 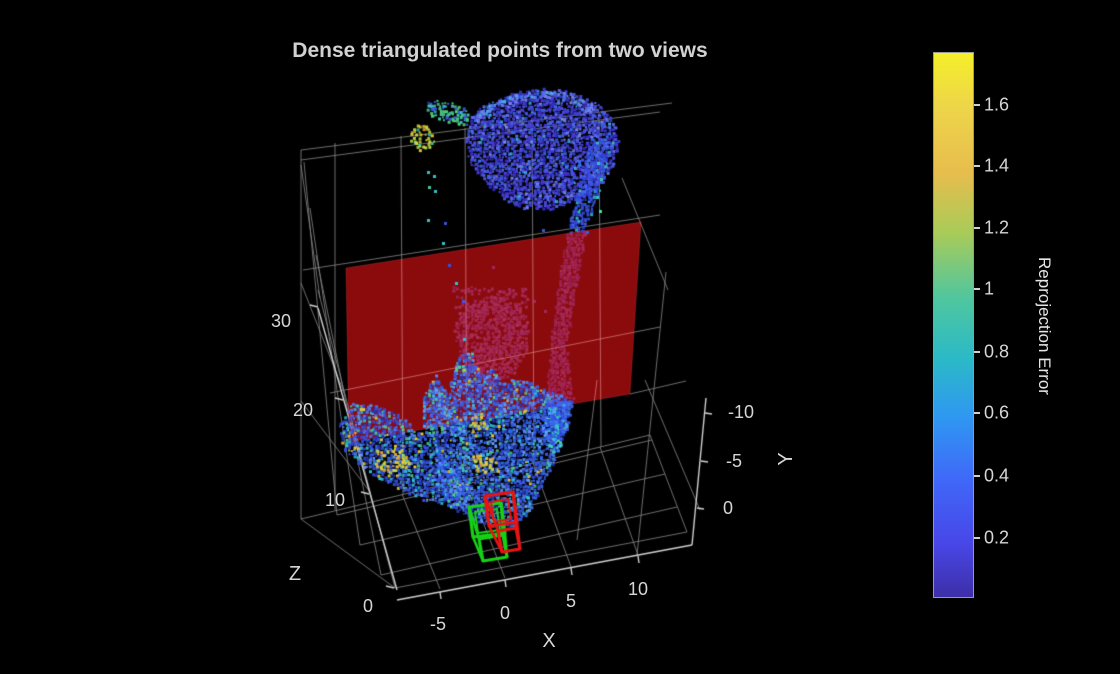 What do you see at coordinates (571, 601) in the screenshot?
I see `x-axis-tick-5: 5` at bounding box center [571, 601].